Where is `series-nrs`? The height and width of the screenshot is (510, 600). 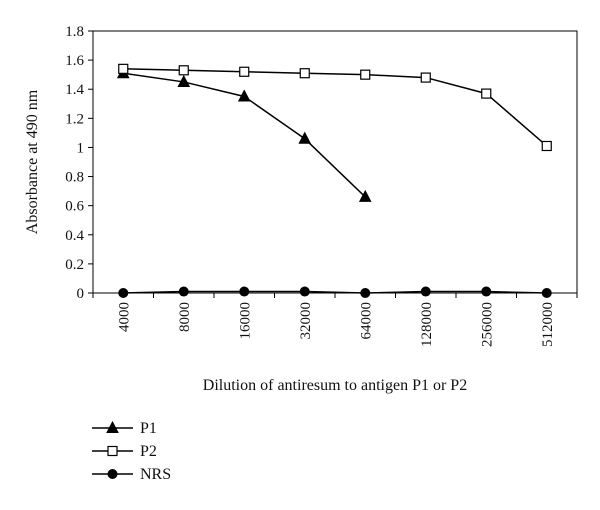
series-nrs is located at coordinates (335, 292).